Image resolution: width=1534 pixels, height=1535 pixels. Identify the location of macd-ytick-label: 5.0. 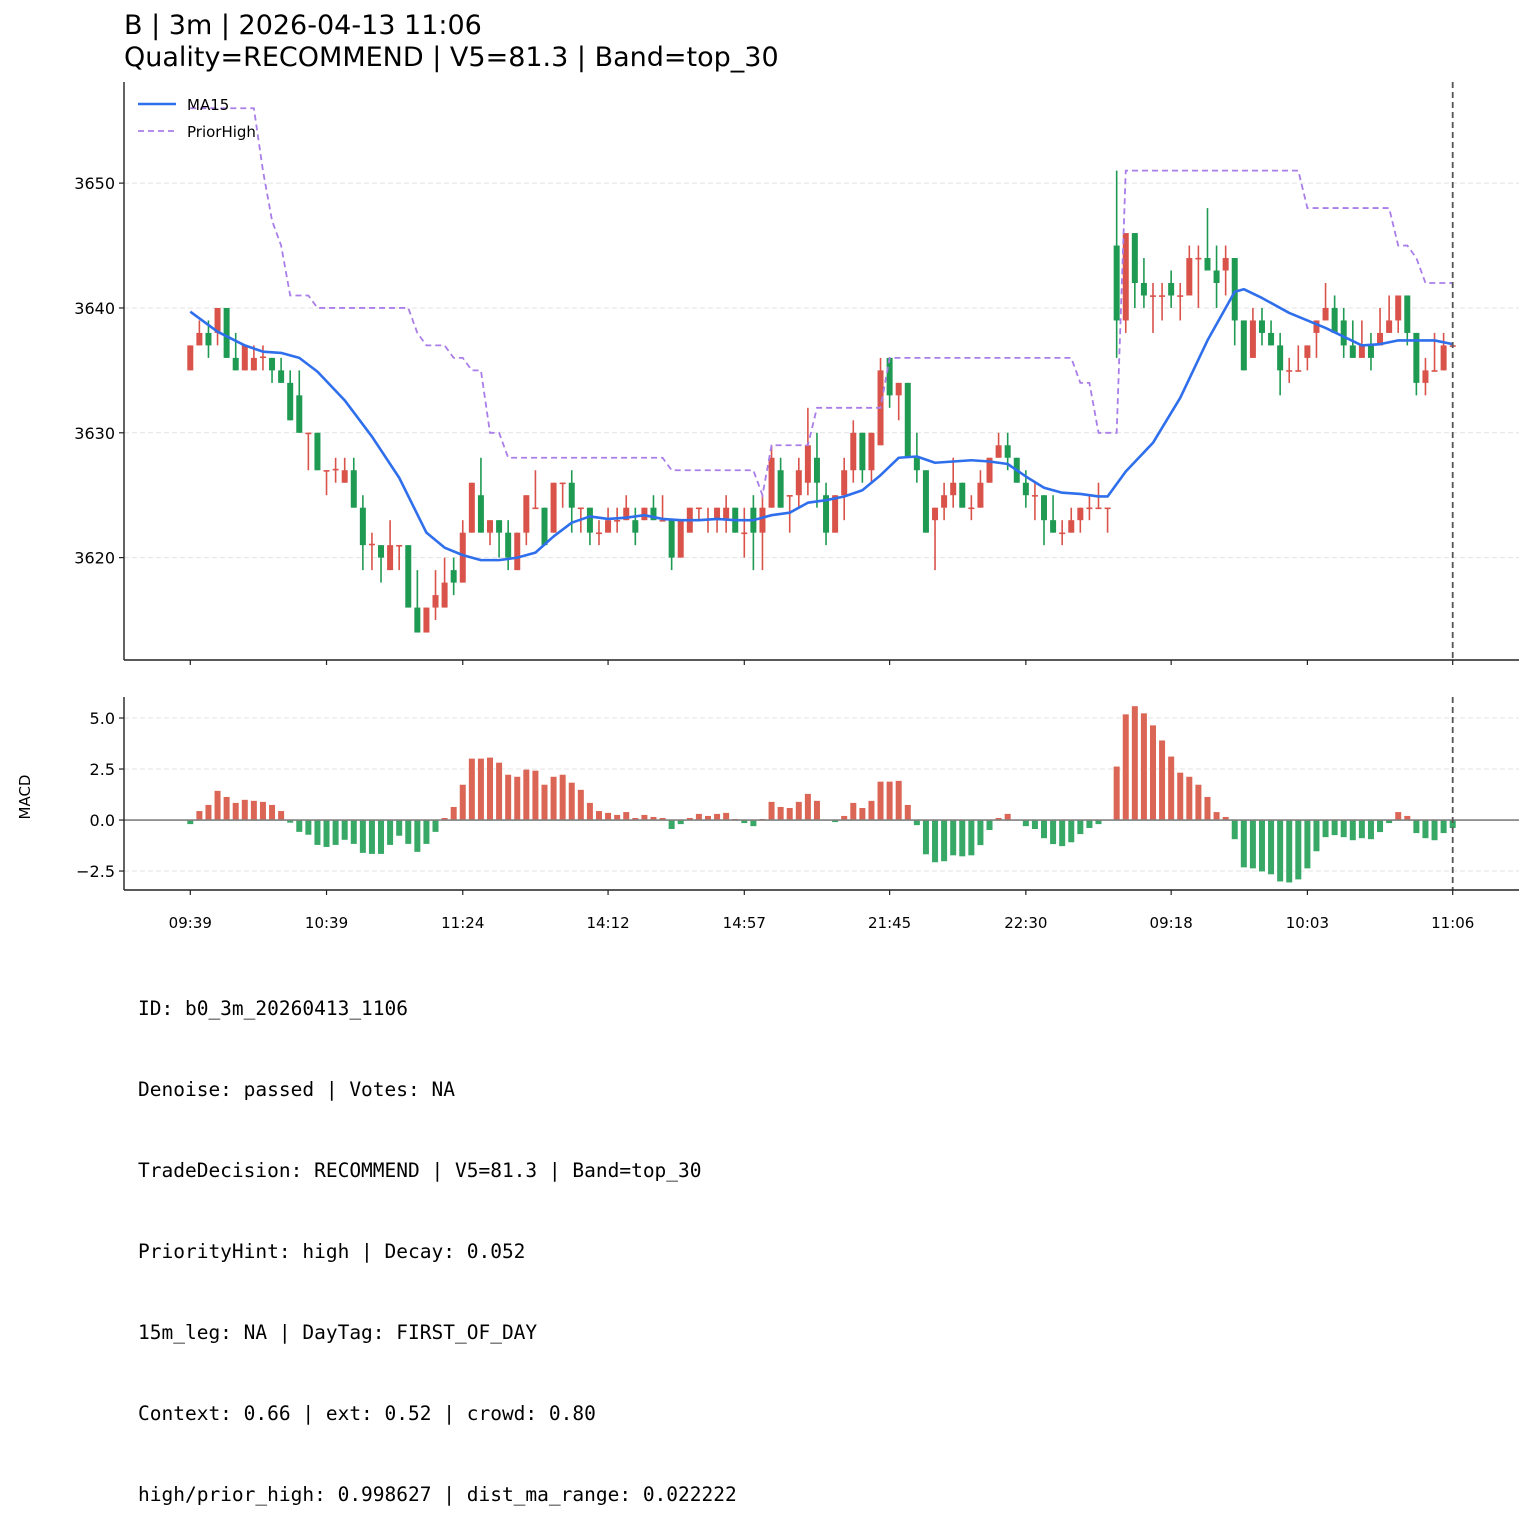
(102, 718).